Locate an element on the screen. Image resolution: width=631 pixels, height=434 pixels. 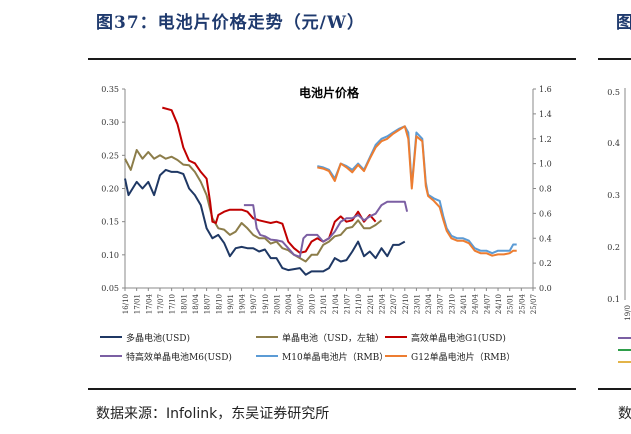
x-tick-label: 23/01 is located at coordinates (417, 304).